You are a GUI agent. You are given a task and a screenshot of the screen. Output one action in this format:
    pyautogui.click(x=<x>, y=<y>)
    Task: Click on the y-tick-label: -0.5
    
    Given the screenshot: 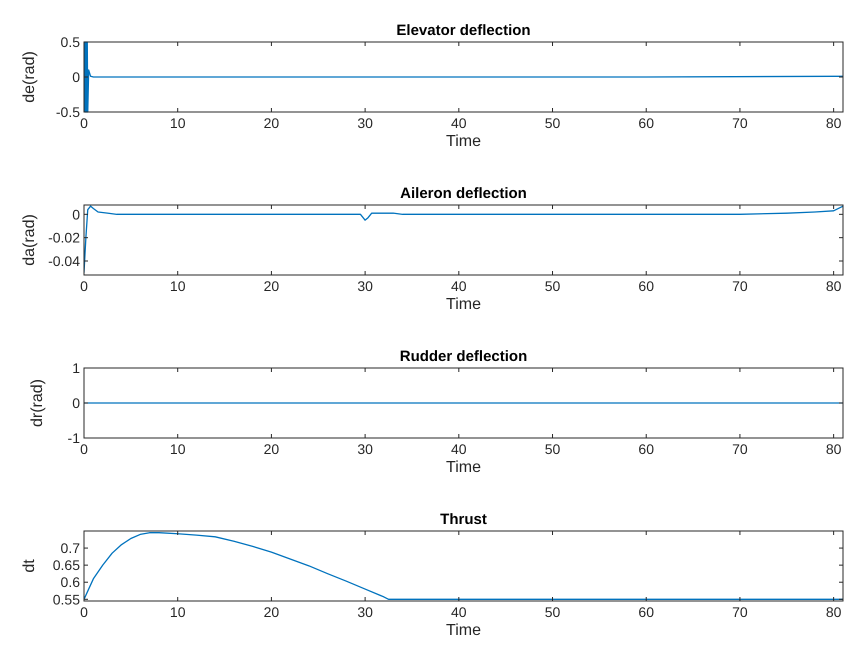 What is the action you would take?
    pyautogui.click(x=68, y=112)
    